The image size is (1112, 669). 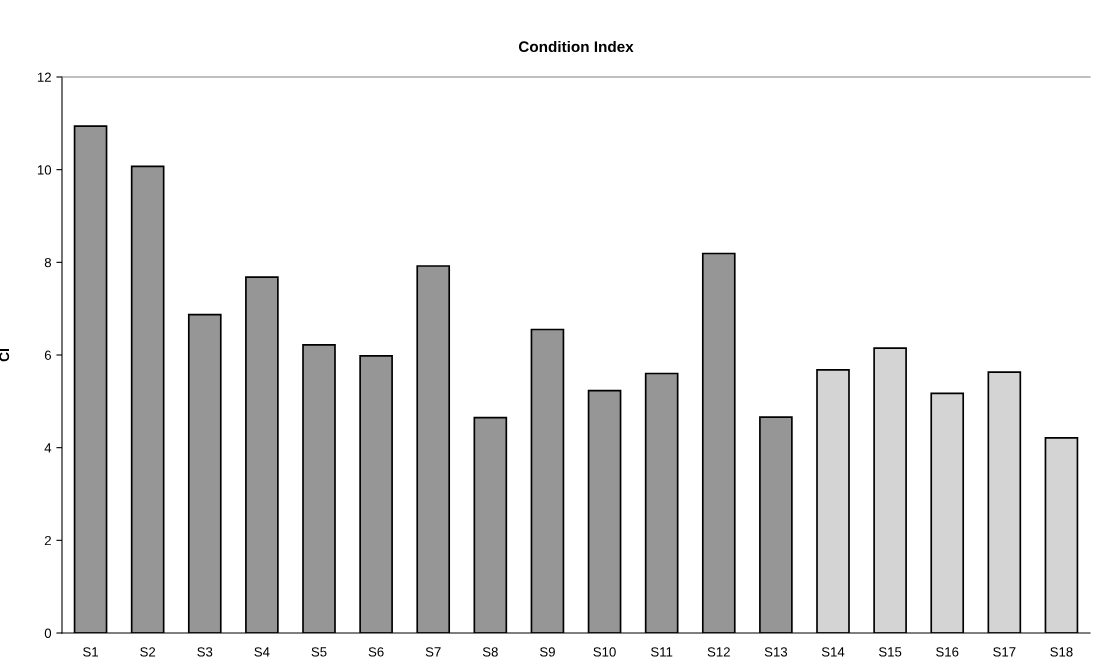 I want to click on x-tick-label: S8, so click(x=490, y=652).